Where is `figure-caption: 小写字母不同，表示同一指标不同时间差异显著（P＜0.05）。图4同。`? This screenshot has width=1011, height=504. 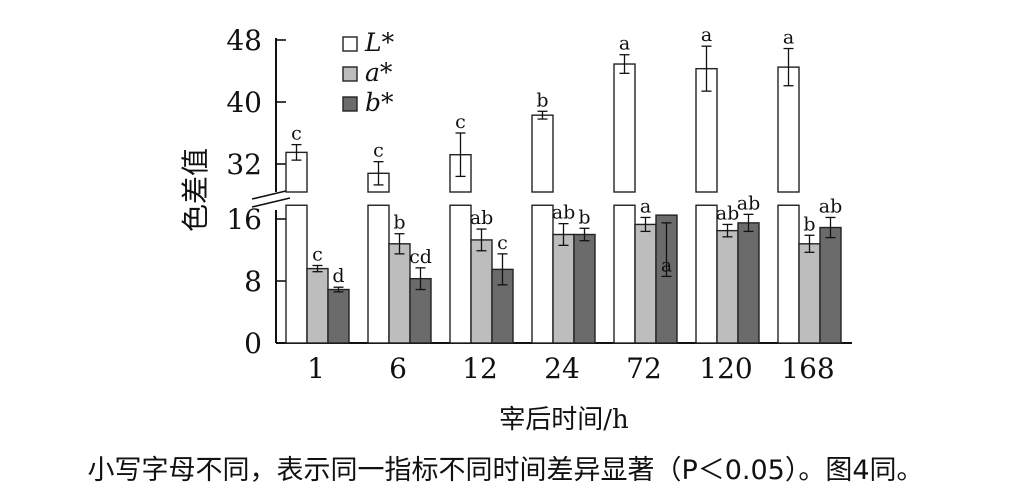
figure-caption: 小写字母不同，表示同一指标不同时间差异显著（P＜0.05）。图4同。 is located at coordinates (505, 470).